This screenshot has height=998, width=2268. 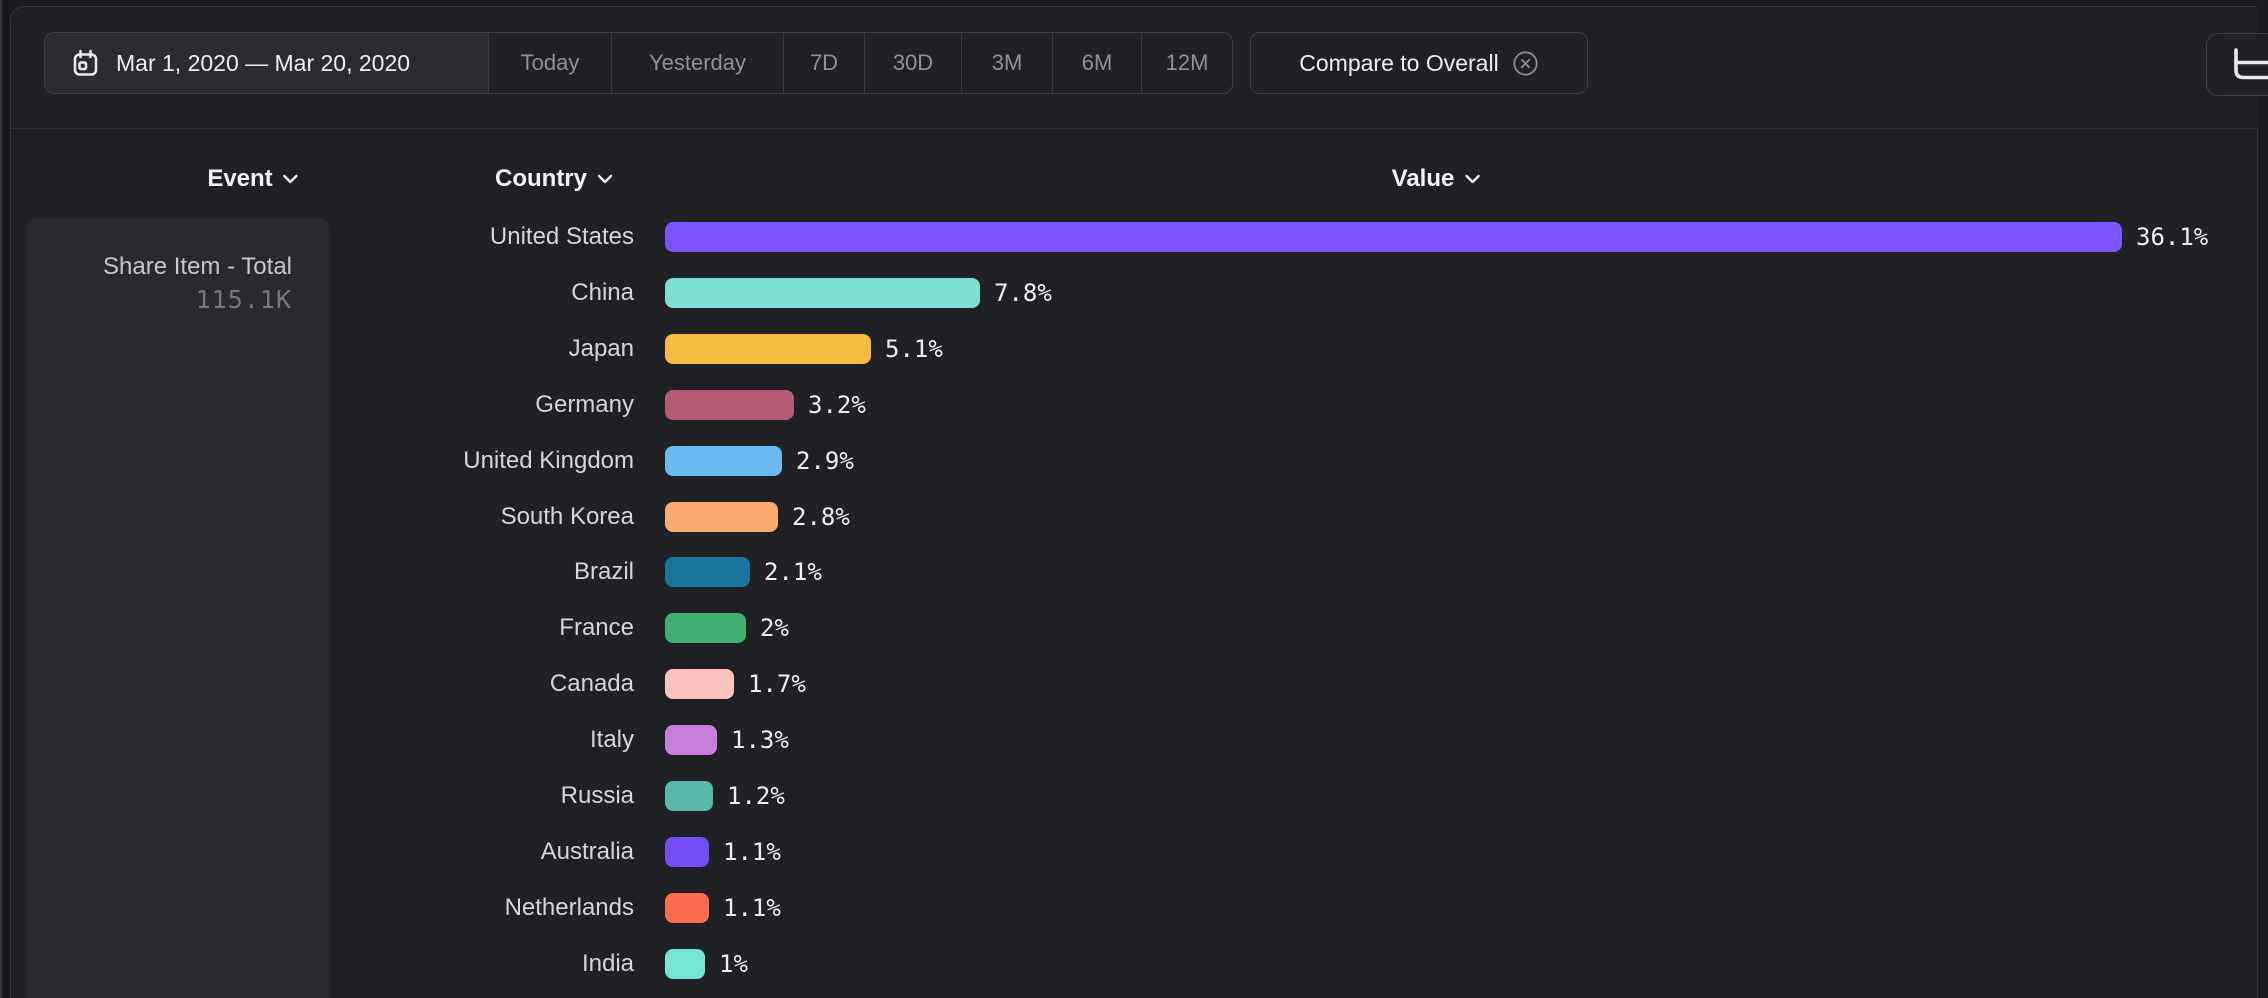 I want to click on country-label: United States, so click(x=561, y=236).